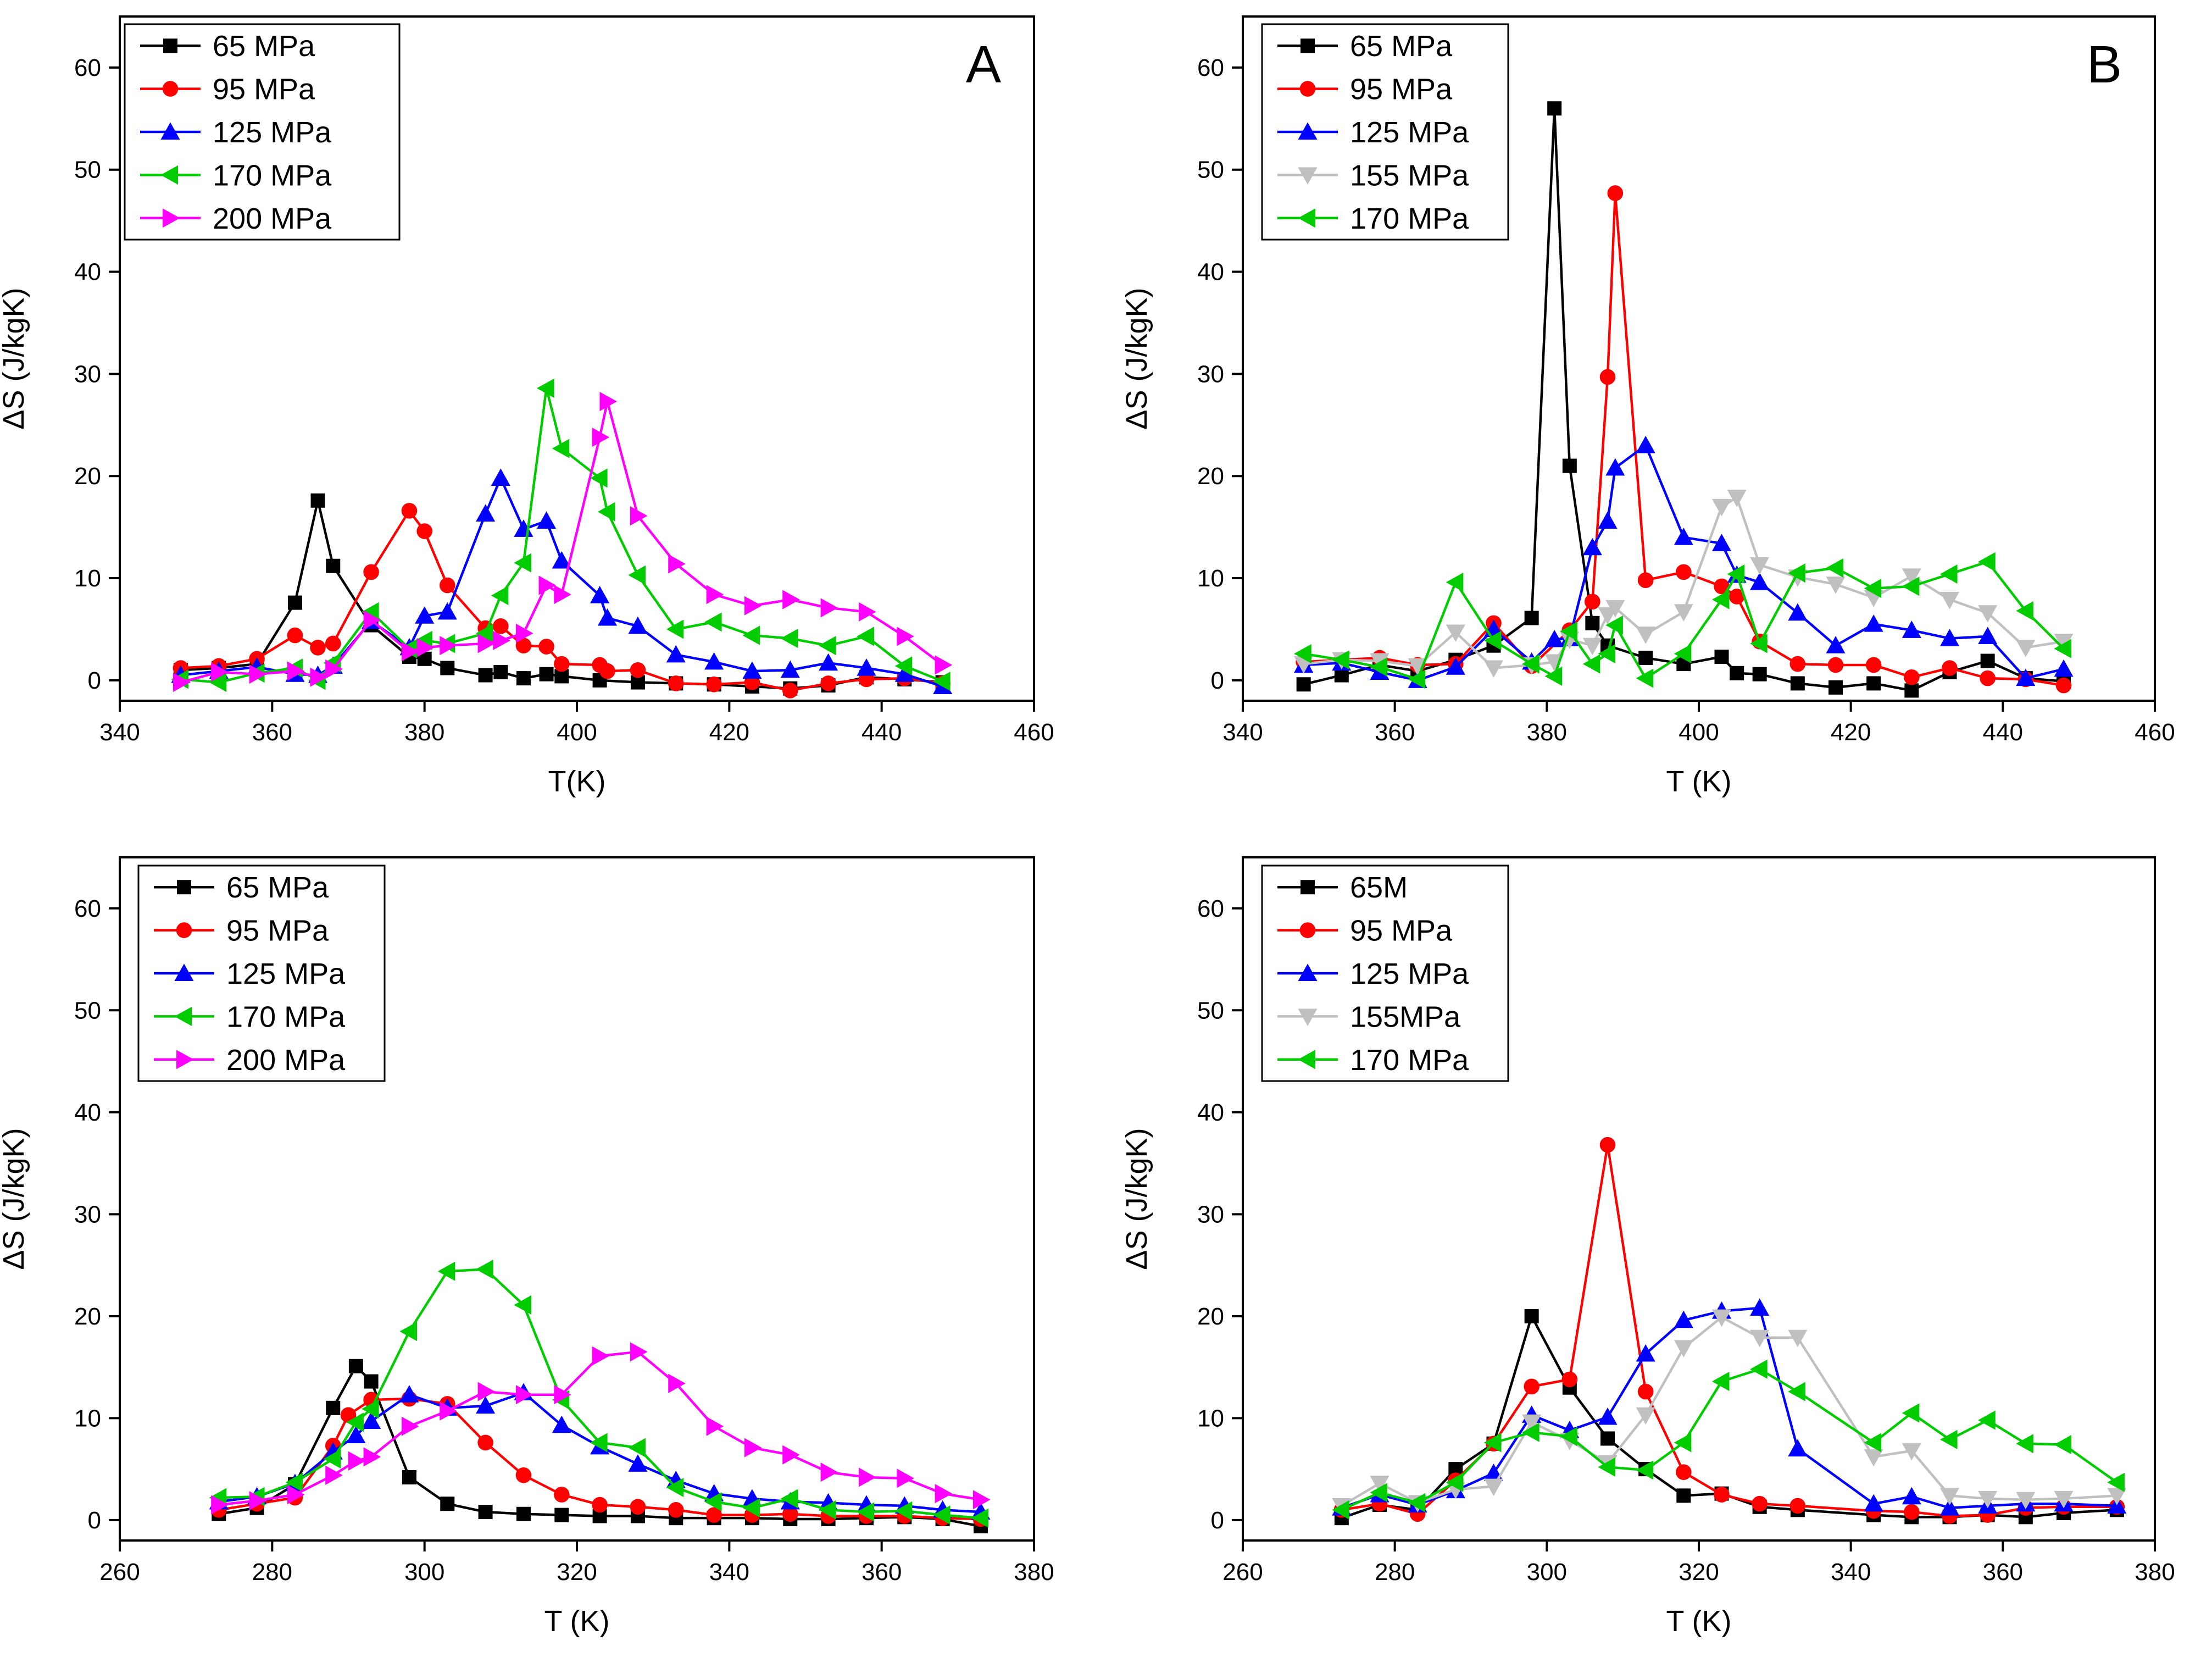  I want to click on legend: 65 MPa 95 MPa 125 MPa 170 MPa 200 MPa, so click(262, 132).